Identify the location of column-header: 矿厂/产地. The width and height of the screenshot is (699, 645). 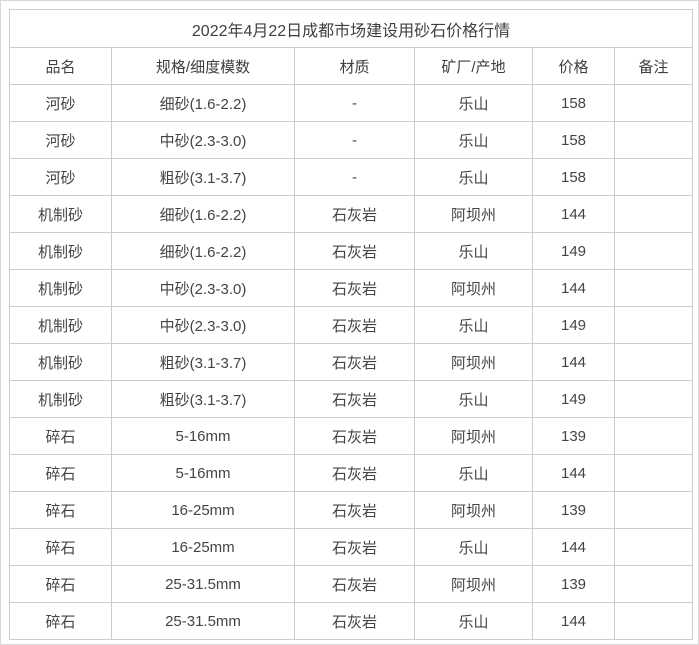
(473, 66).